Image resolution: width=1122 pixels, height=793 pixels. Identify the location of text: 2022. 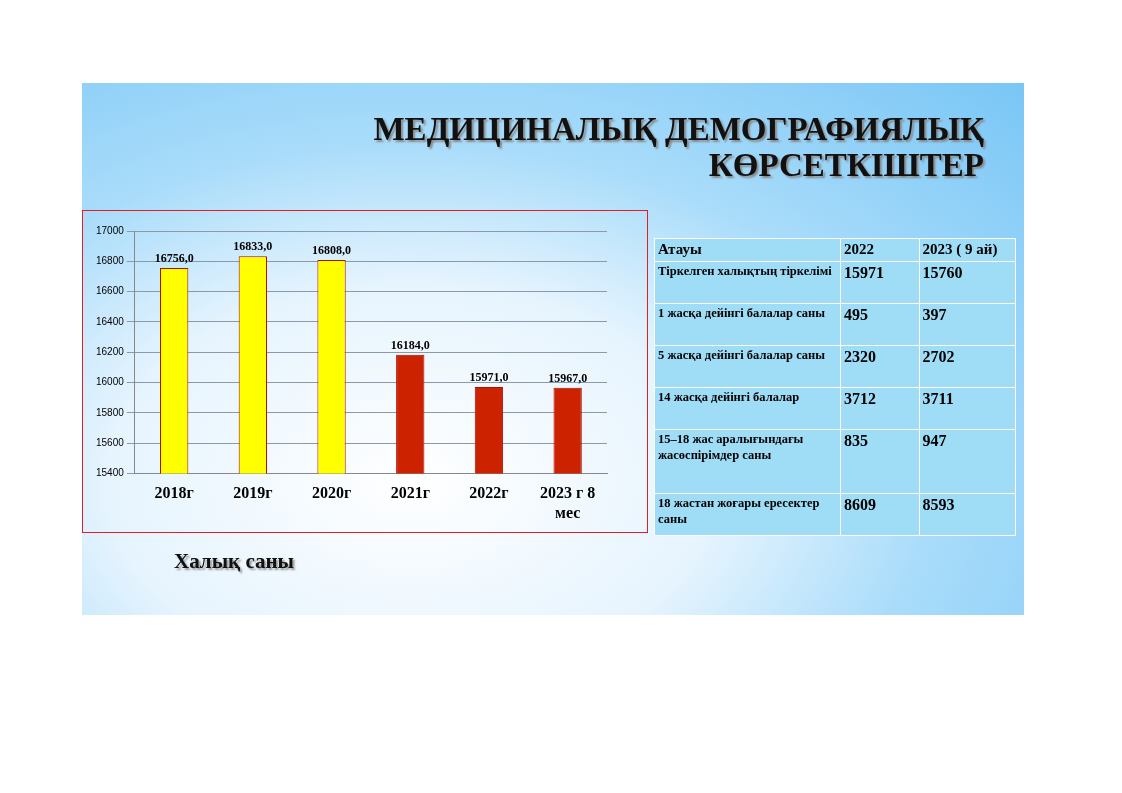
(880, 249).